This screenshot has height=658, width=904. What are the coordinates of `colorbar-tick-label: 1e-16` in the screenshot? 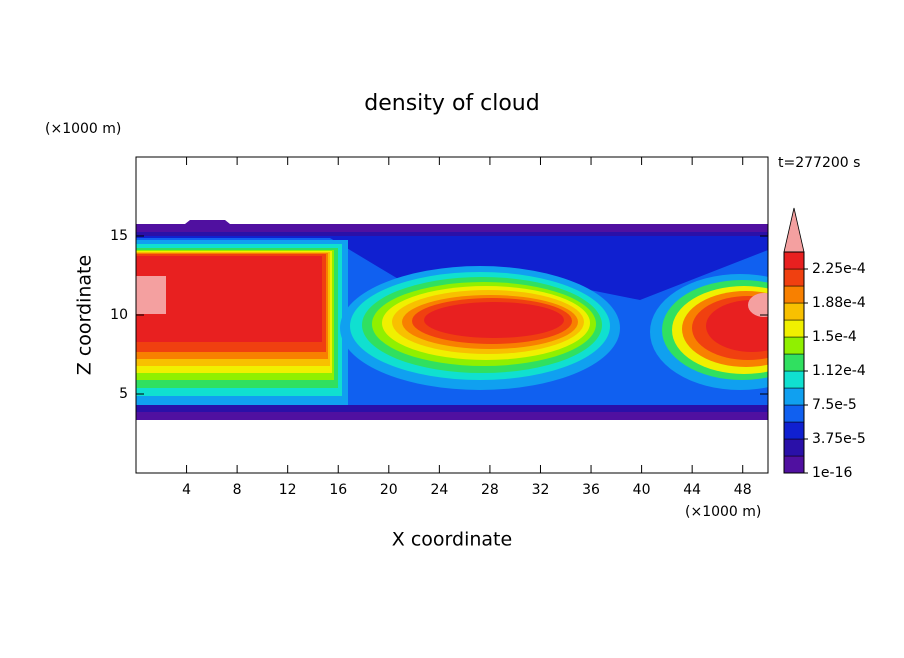 It's located at (832, 473).